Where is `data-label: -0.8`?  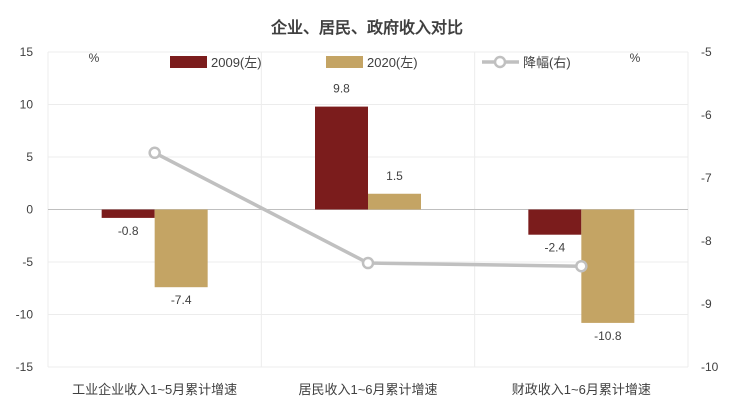
data-label: -0.8 is located at coordinates (128, 231).